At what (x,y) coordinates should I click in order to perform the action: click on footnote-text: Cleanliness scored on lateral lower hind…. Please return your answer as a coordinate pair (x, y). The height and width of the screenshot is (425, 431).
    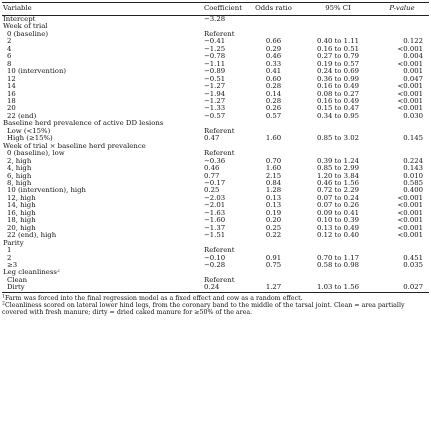
    Looking at the image, I should click on (203, 309).